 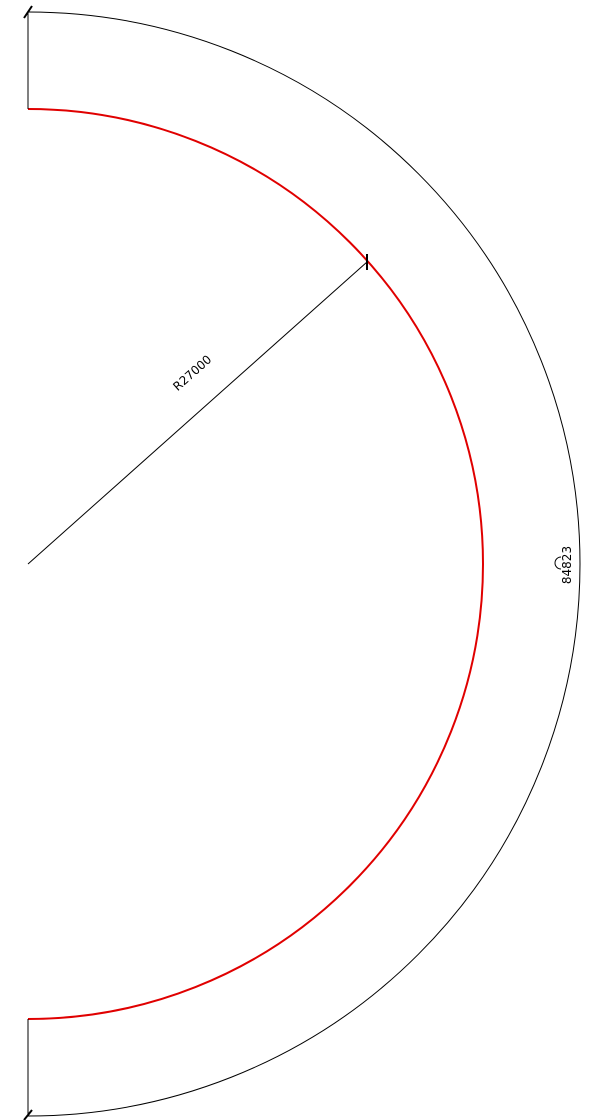 I want to click on arc-length-label: 84823, so click(x=567, y=565).